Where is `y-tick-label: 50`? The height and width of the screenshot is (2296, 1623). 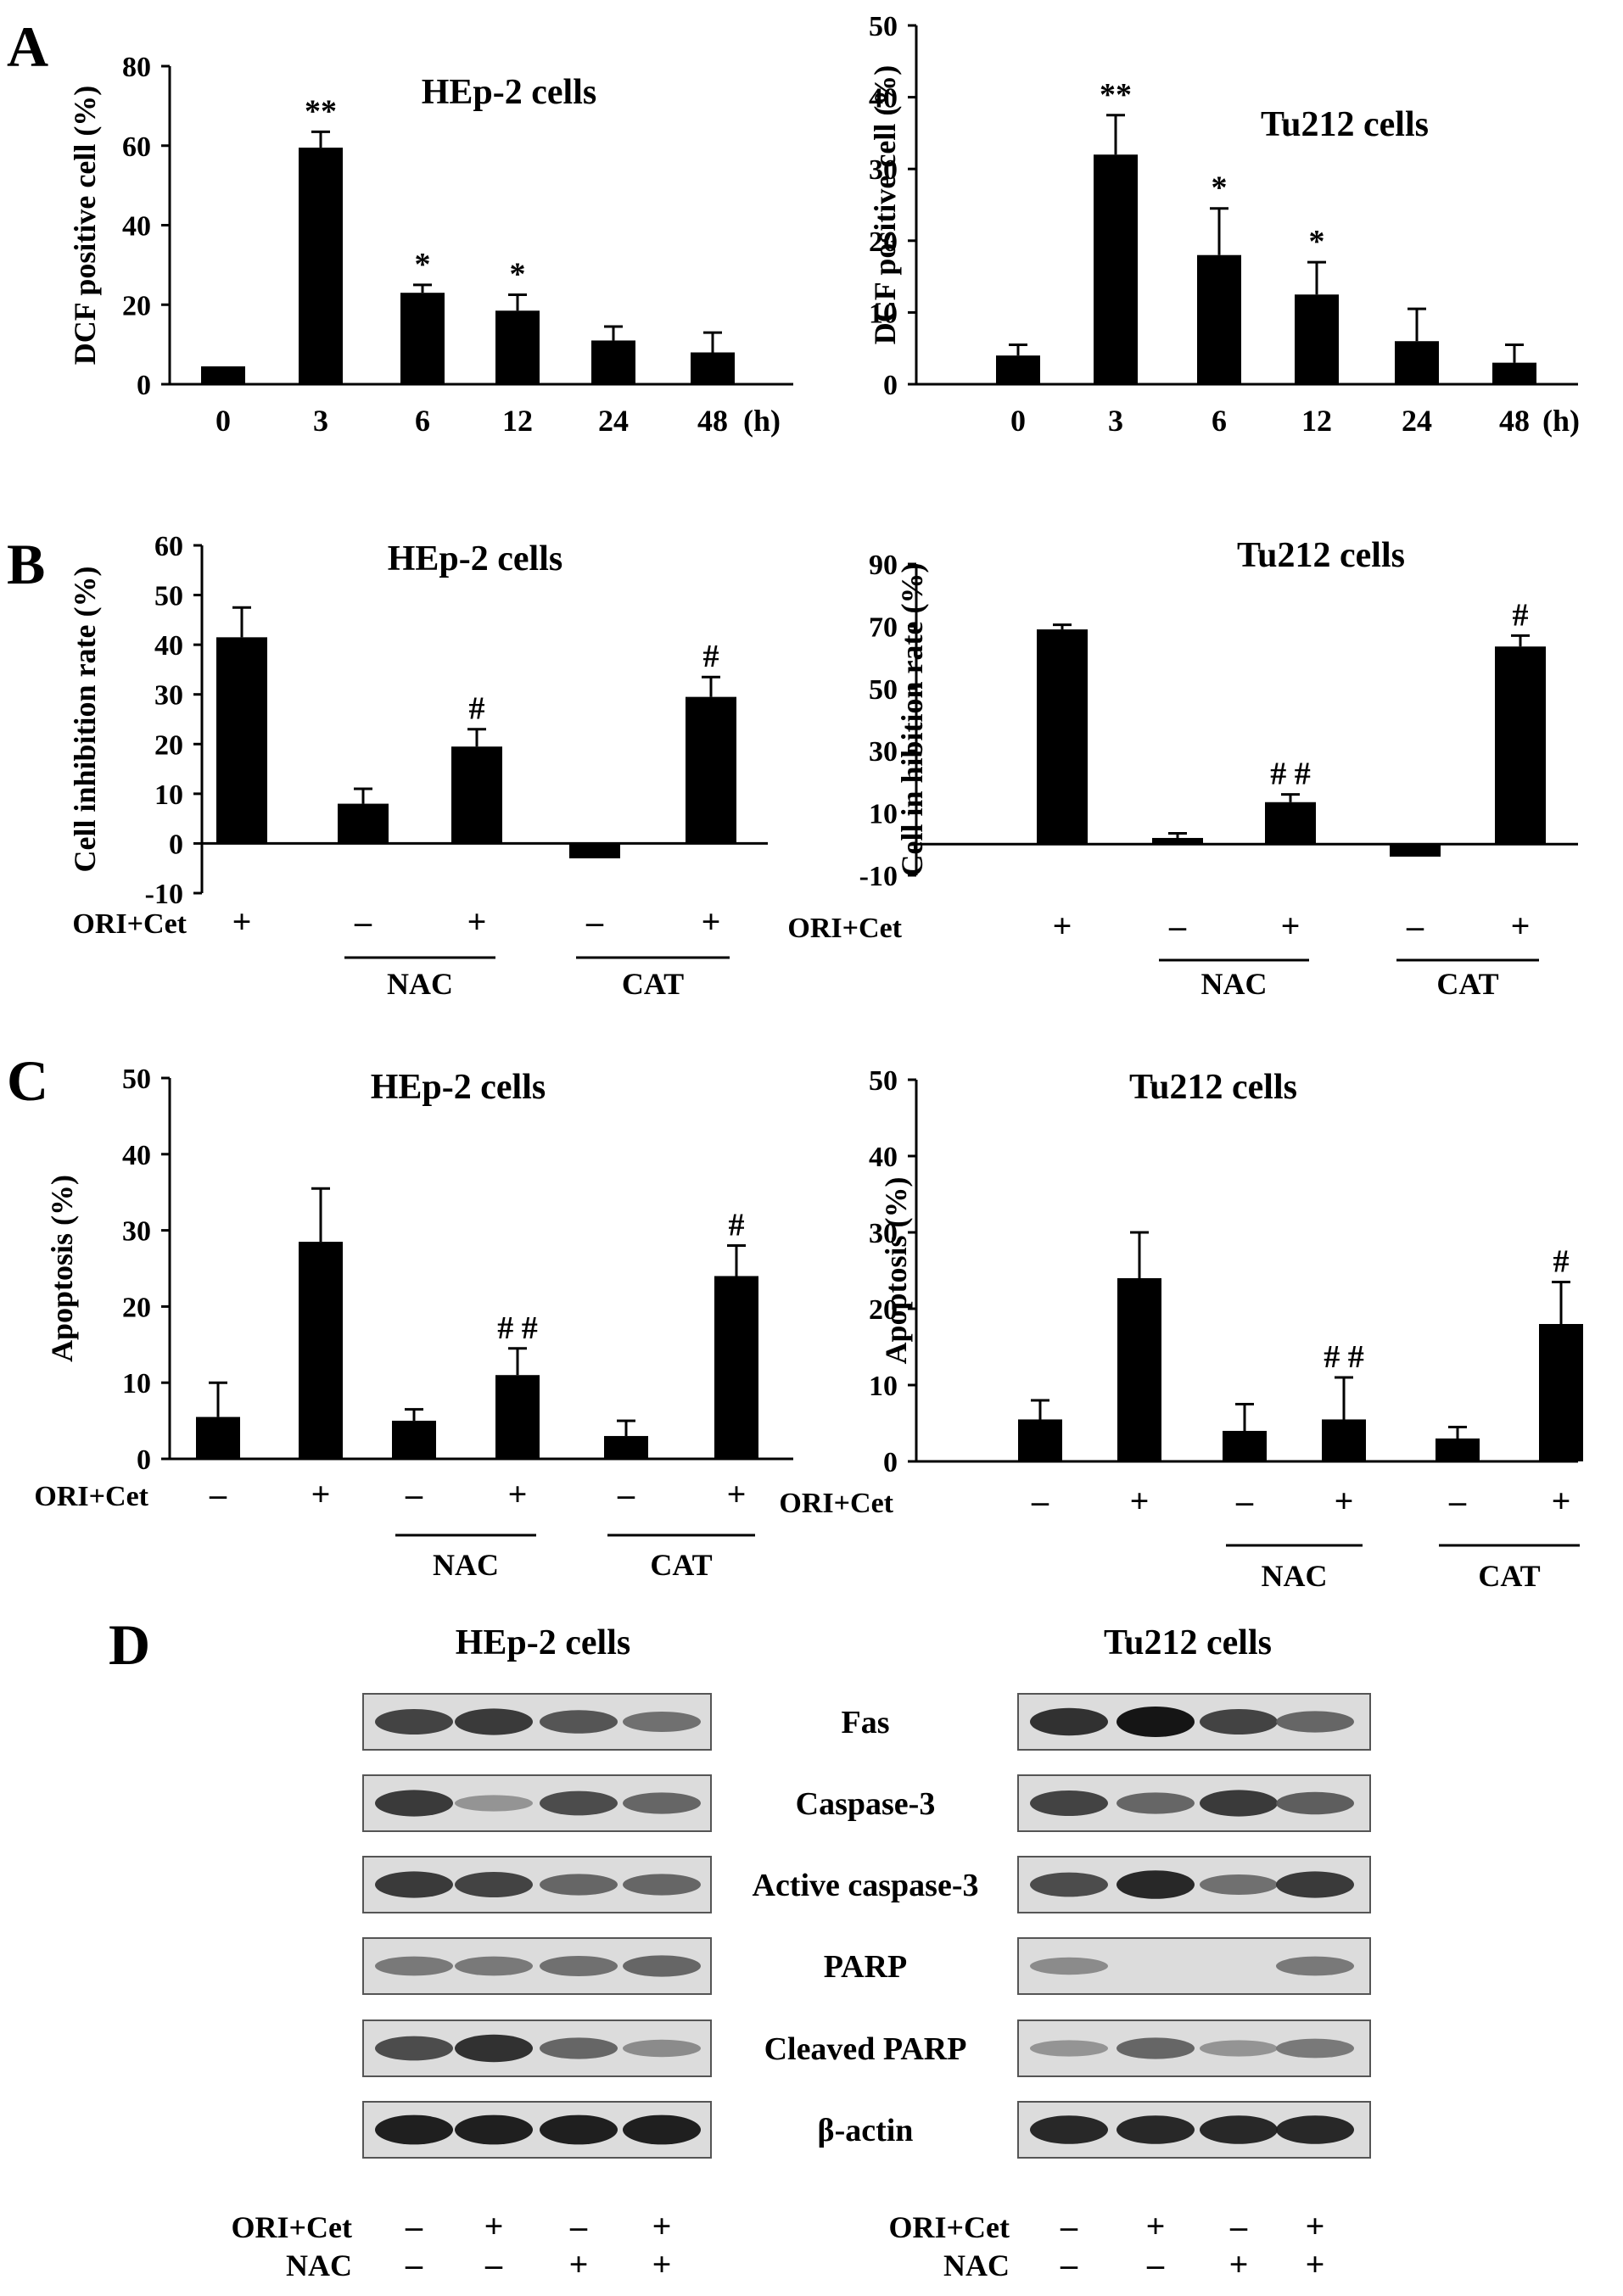 y-tick-label: 50 is located at coordinates (883, 26).